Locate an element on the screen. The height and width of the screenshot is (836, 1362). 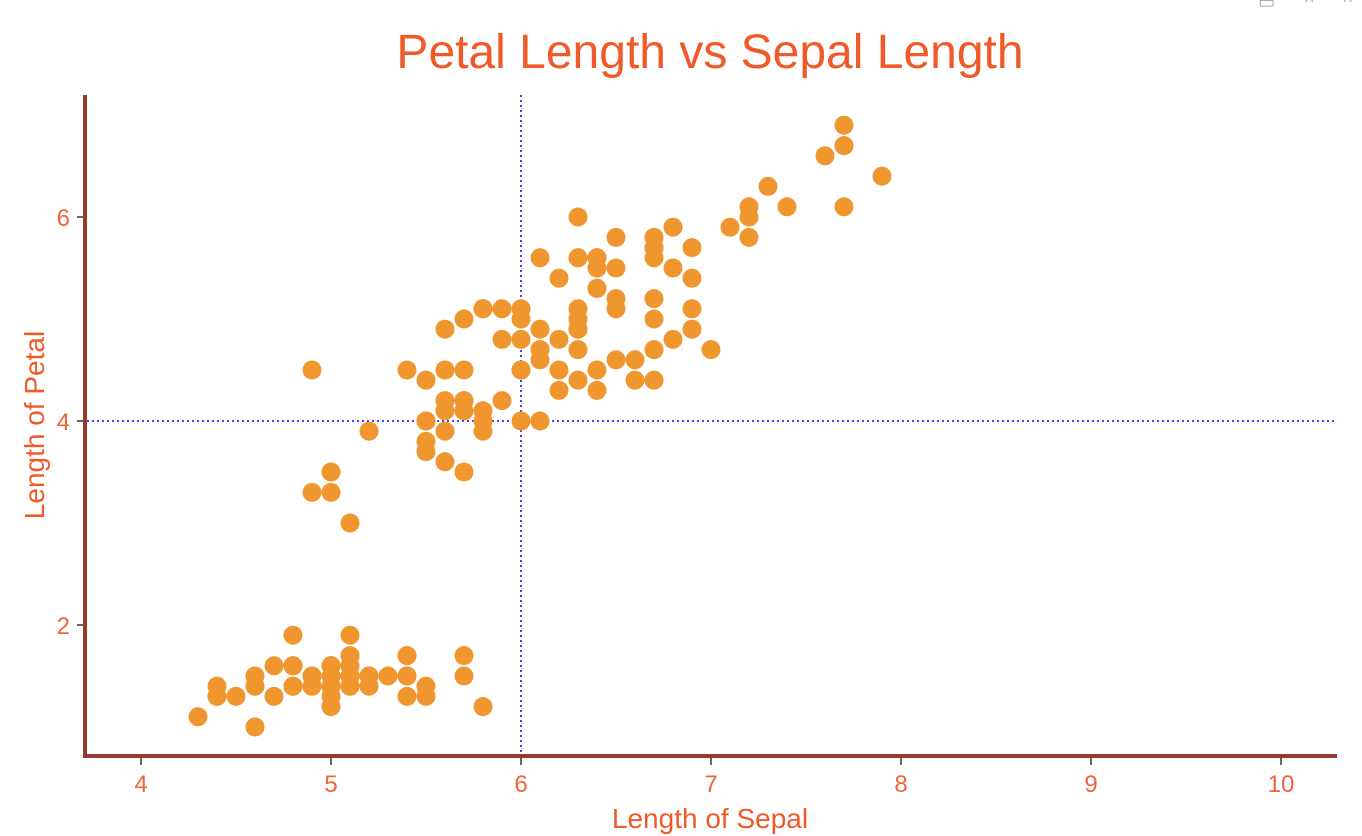
x-tick-label: 10 is located at coordinates (1281, 784).